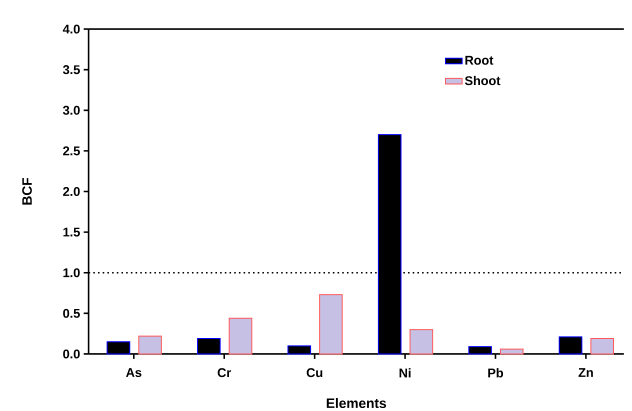 The image size is (632, 411). What do you see at coordinates (479, 60) in the screenshot?
I see `legend-label: Root` at bounding box center [479, 60].